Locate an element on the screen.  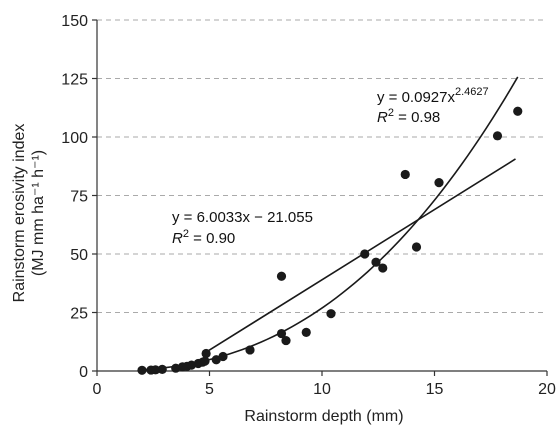
linear-r2-symbol: R is located at coordinates (177, 238).